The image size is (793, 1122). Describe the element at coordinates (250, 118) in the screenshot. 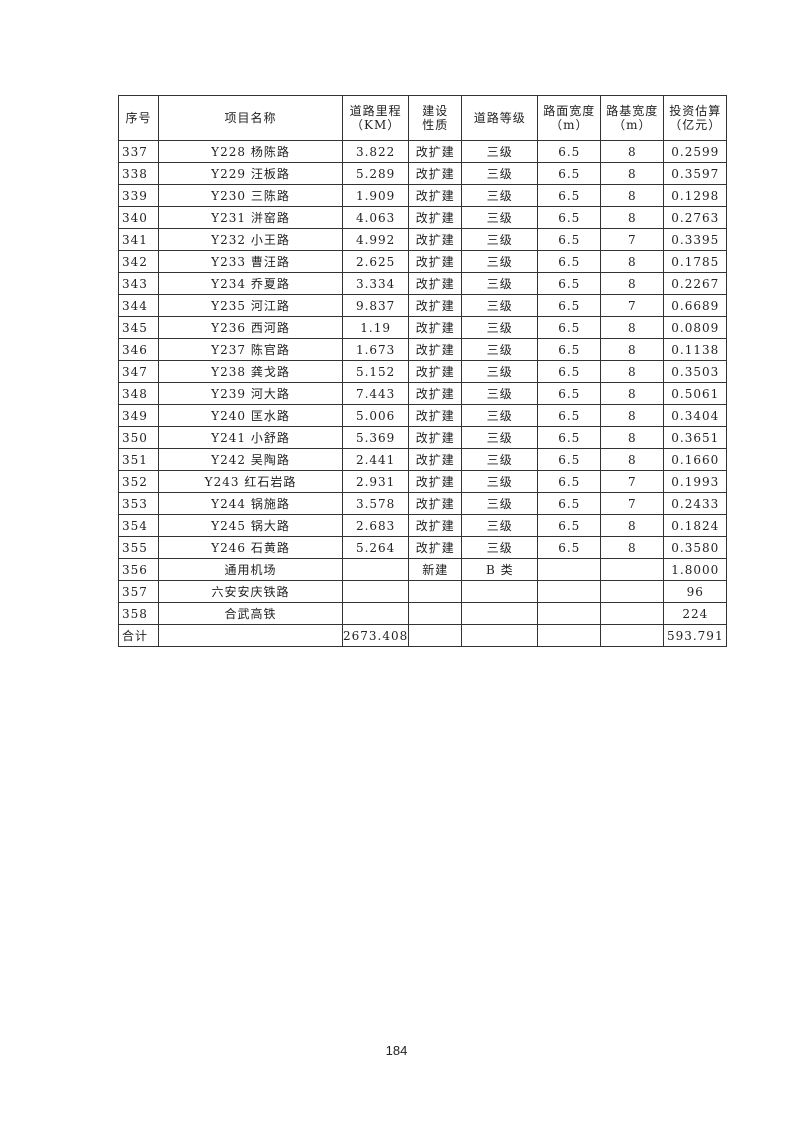

I see `column-header: 项目名称` at that location.